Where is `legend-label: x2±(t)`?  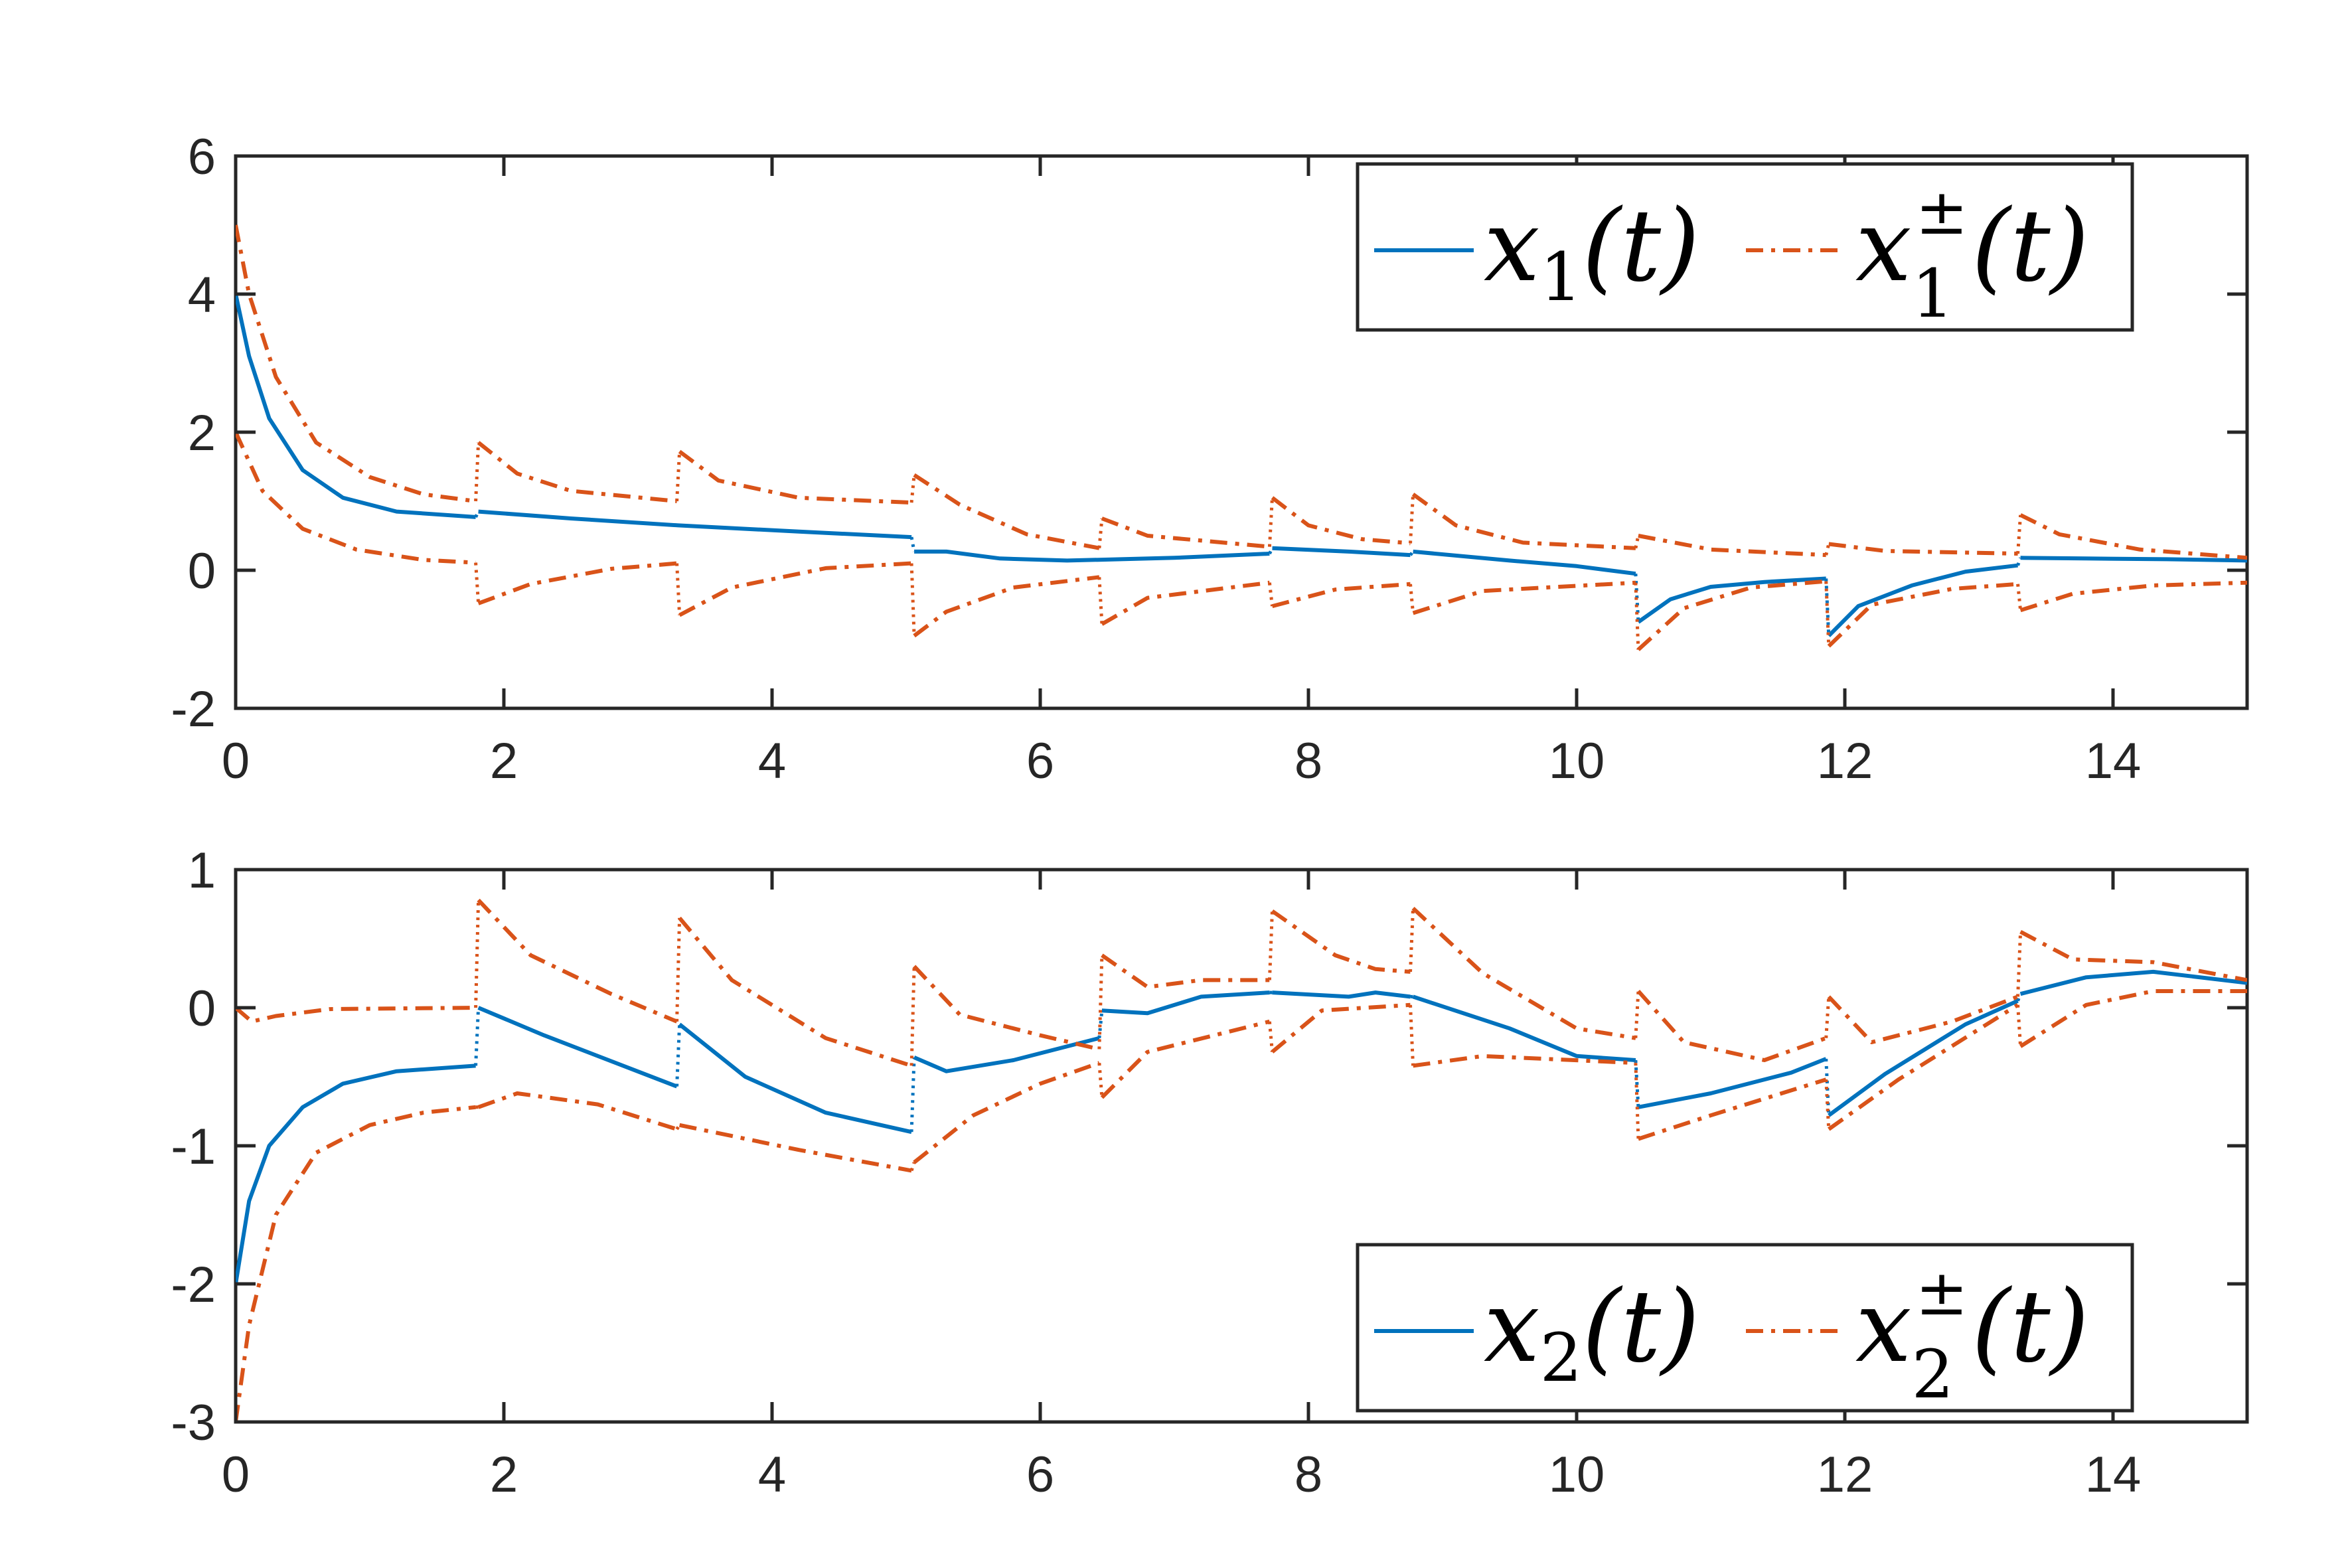
legend-label: x2±(t) is located at coordinates (1972, 1335).